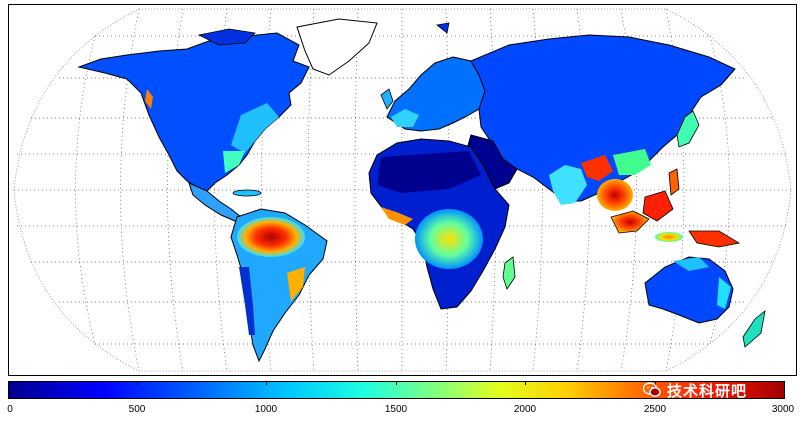 The height and width of the screenshot is (425, 805). What do you see at coordinates (234, 162) in the screenshot?
I see `na-southeast` at bounding box center [234, 162].